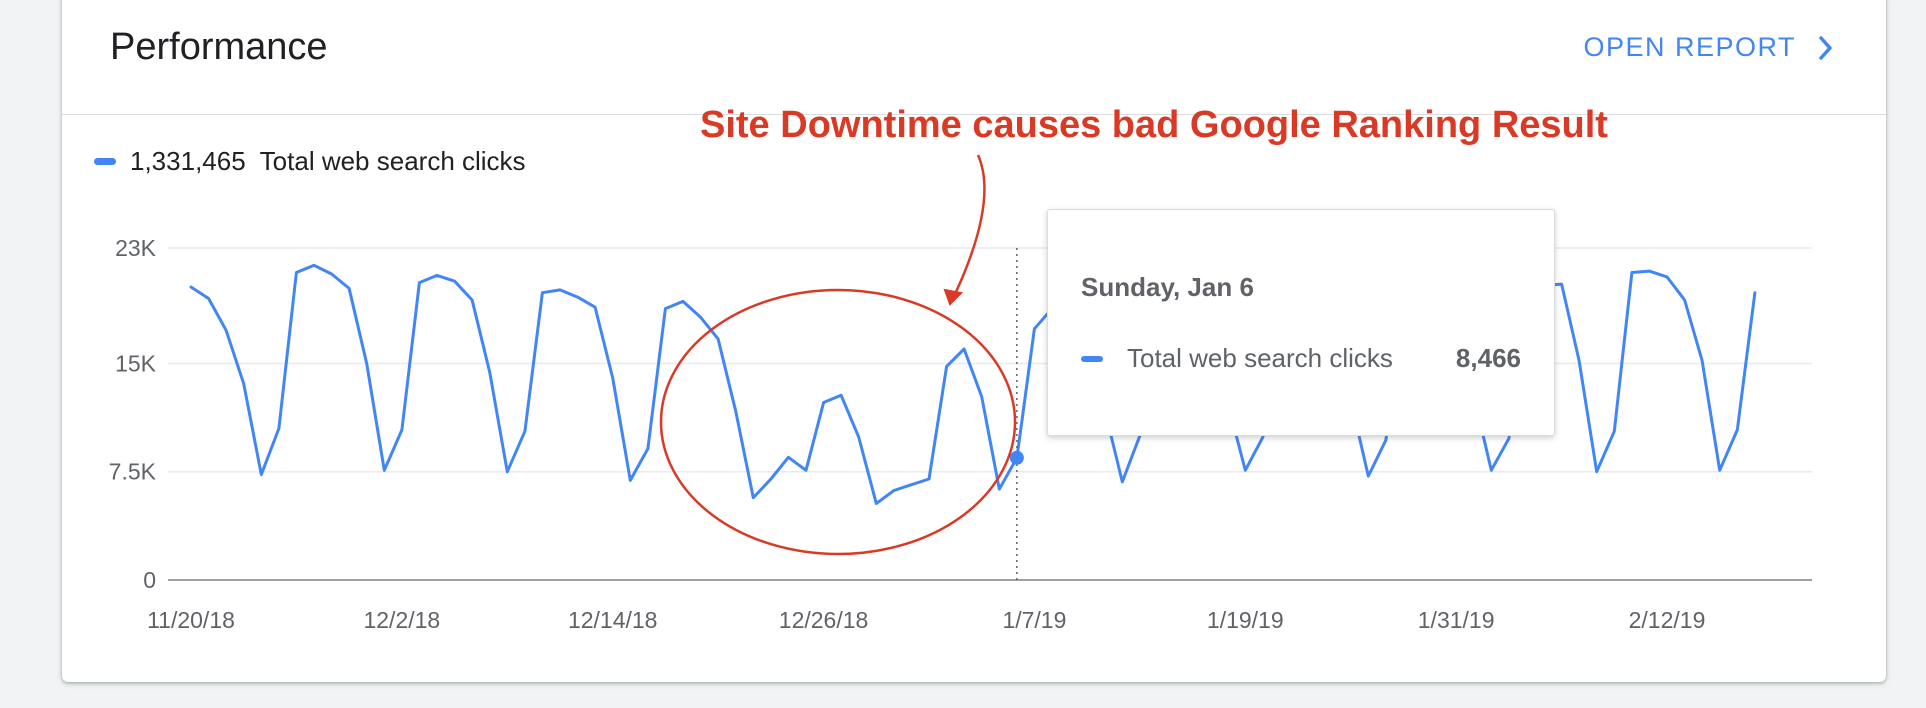  Describe the element at coordinates (970, 223) in the screenshot. I see `annotation-arrow` at that location.